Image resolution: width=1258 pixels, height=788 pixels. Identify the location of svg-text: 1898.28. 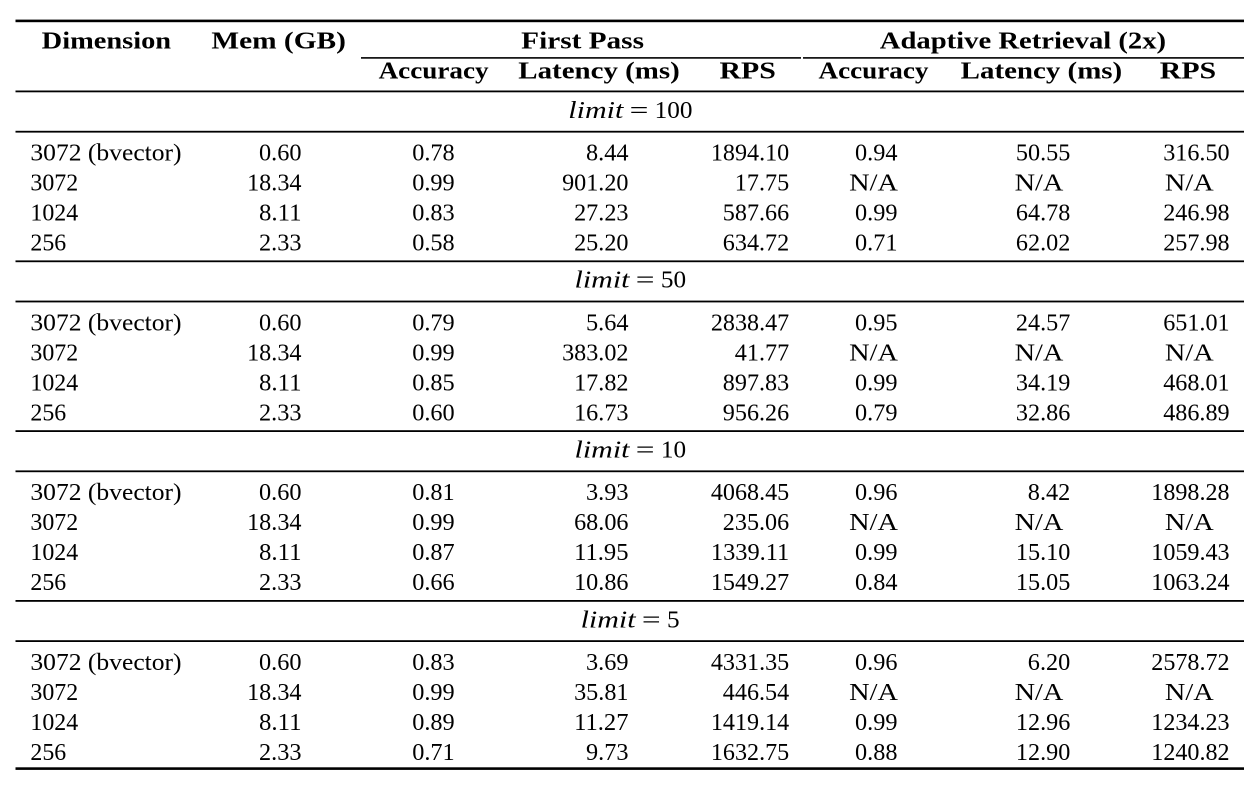
(1190, 492).